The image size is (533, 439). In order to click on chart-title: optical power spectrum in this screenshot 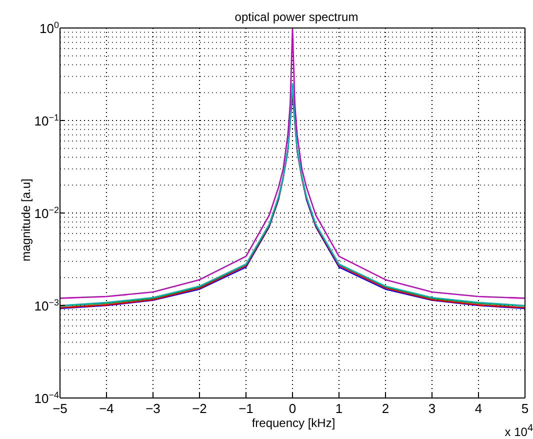, I will do `click(296, 17)`.